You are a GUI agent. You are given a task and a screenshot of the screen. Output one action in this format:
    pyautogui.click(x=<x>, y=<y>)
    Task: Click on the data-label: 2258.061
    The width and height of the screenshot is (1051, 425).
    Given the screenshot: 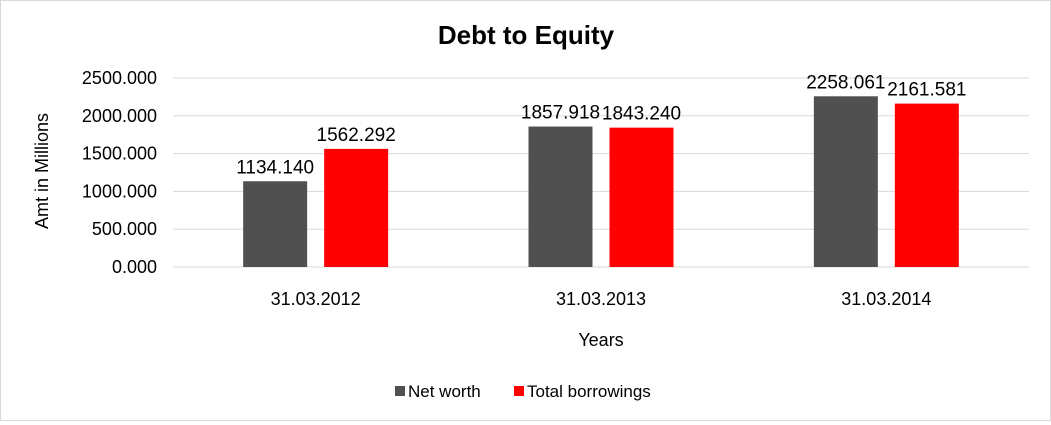 What is the action you would take?
    pyautogui.click(x=845, y=82)
    